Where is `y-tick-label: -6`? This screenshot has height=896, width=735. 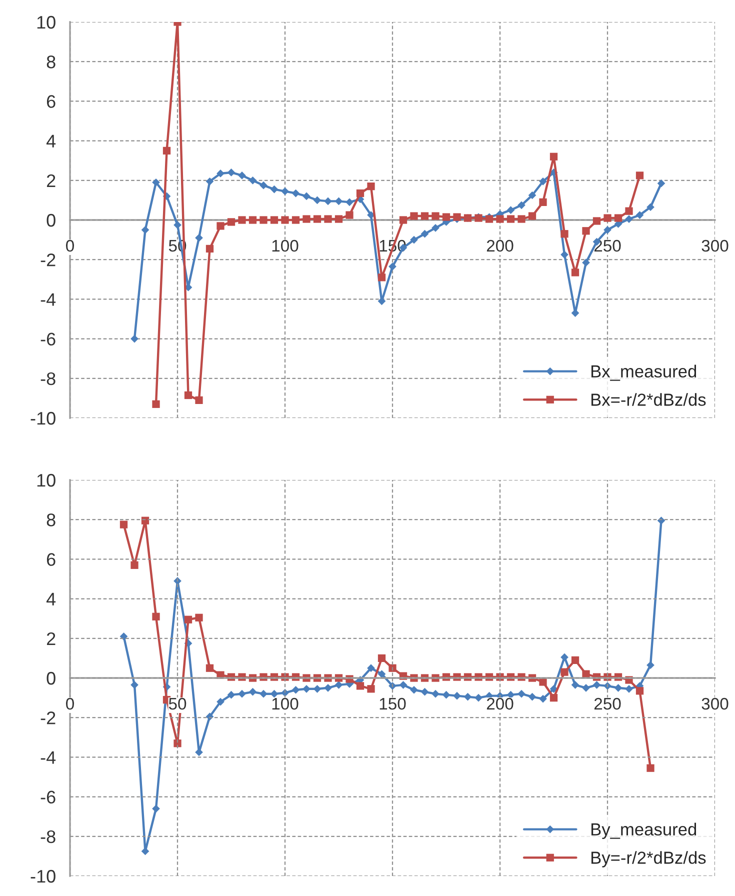 y-tick-label: -6 is located at coordinates (48, 797).